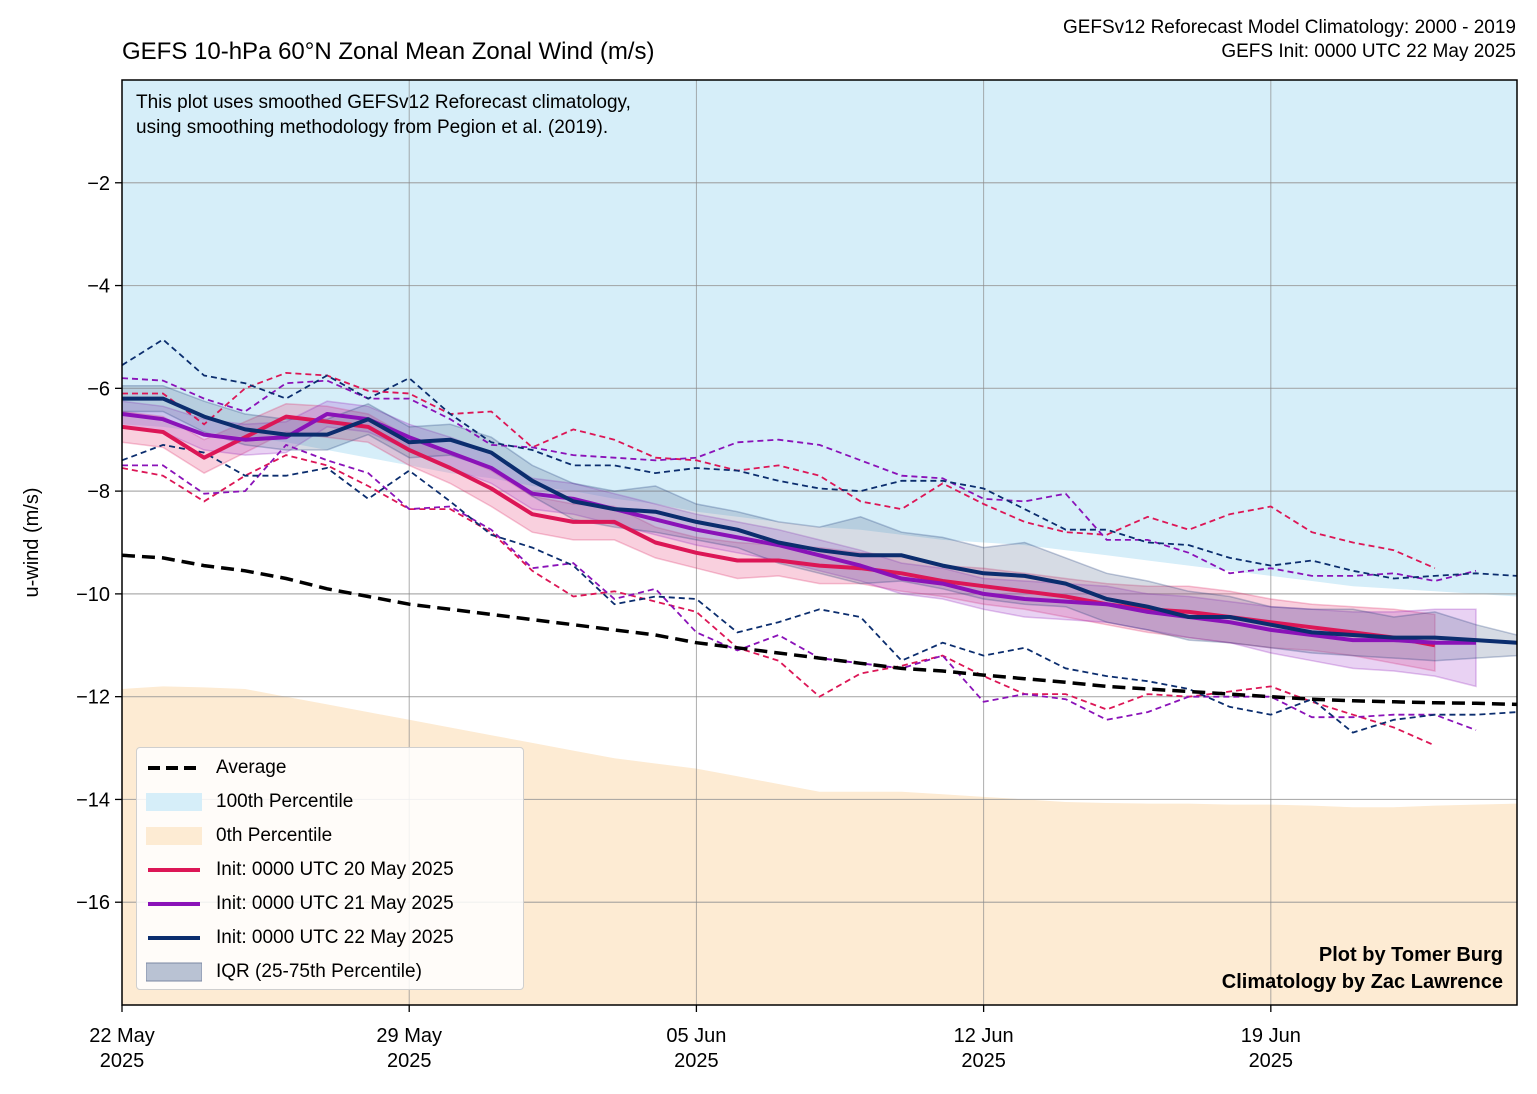  What do you see at coordinates (409, 1036) in the screenshot?
I see `x-tick-label: 29 May` at bounding box center [409, 1036].